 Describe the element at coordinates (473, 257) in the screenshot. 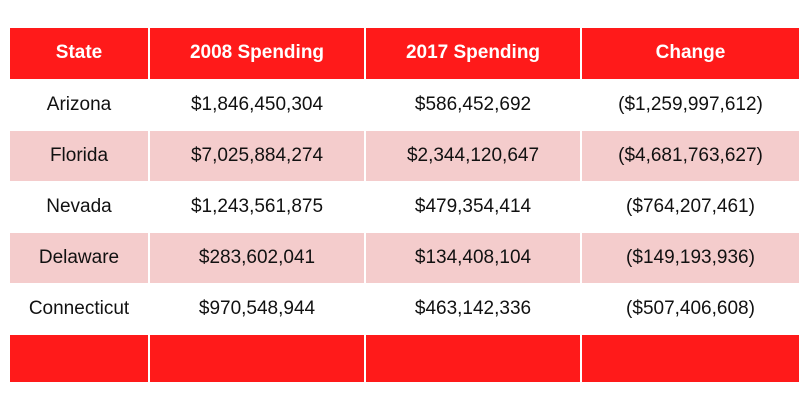

I see `cell-2017: $134,408,104` at that location.